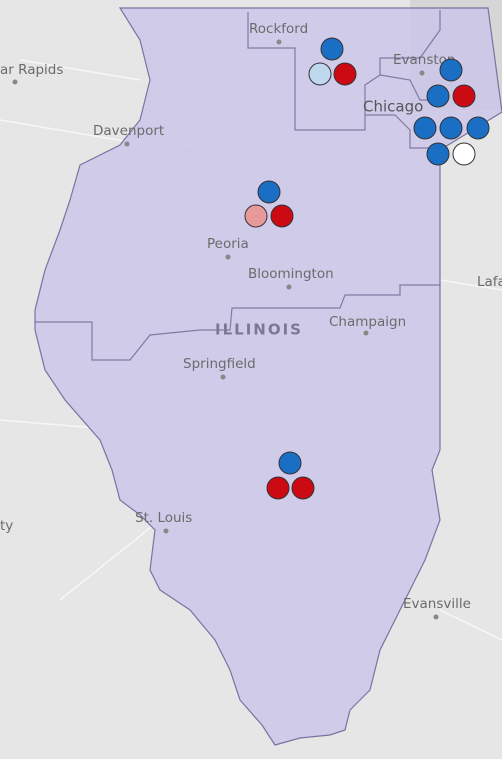  What do you see at coordinates (393, 107) in the screenshot?
I see `city-label: Chicago` at bounding box center [393, 107].